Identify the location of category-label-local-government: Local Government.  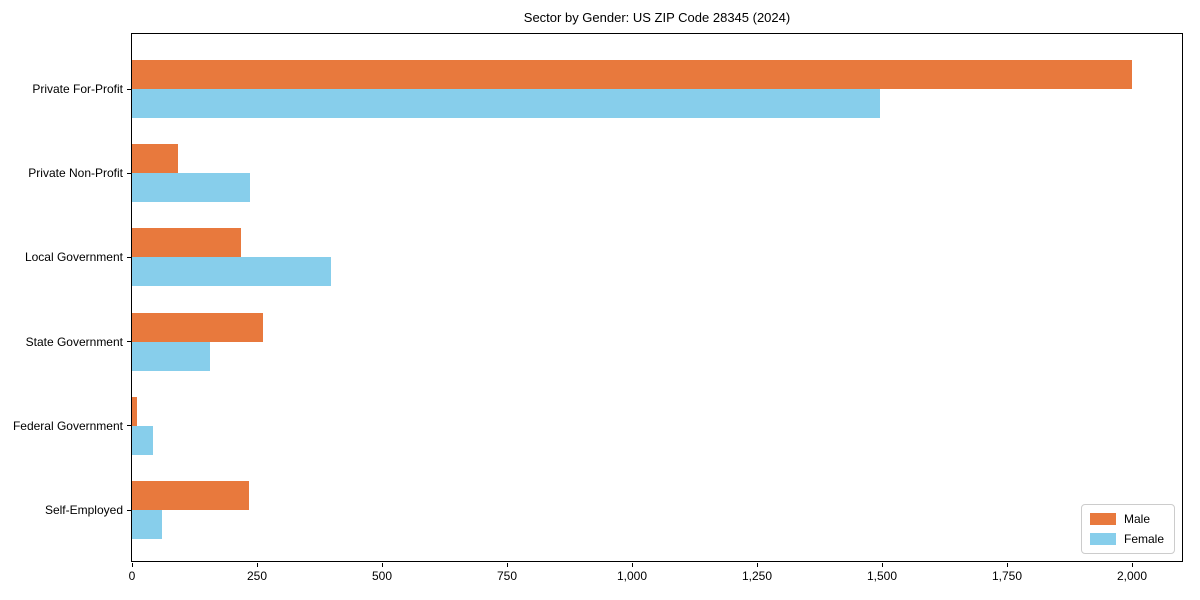
(73, 257).